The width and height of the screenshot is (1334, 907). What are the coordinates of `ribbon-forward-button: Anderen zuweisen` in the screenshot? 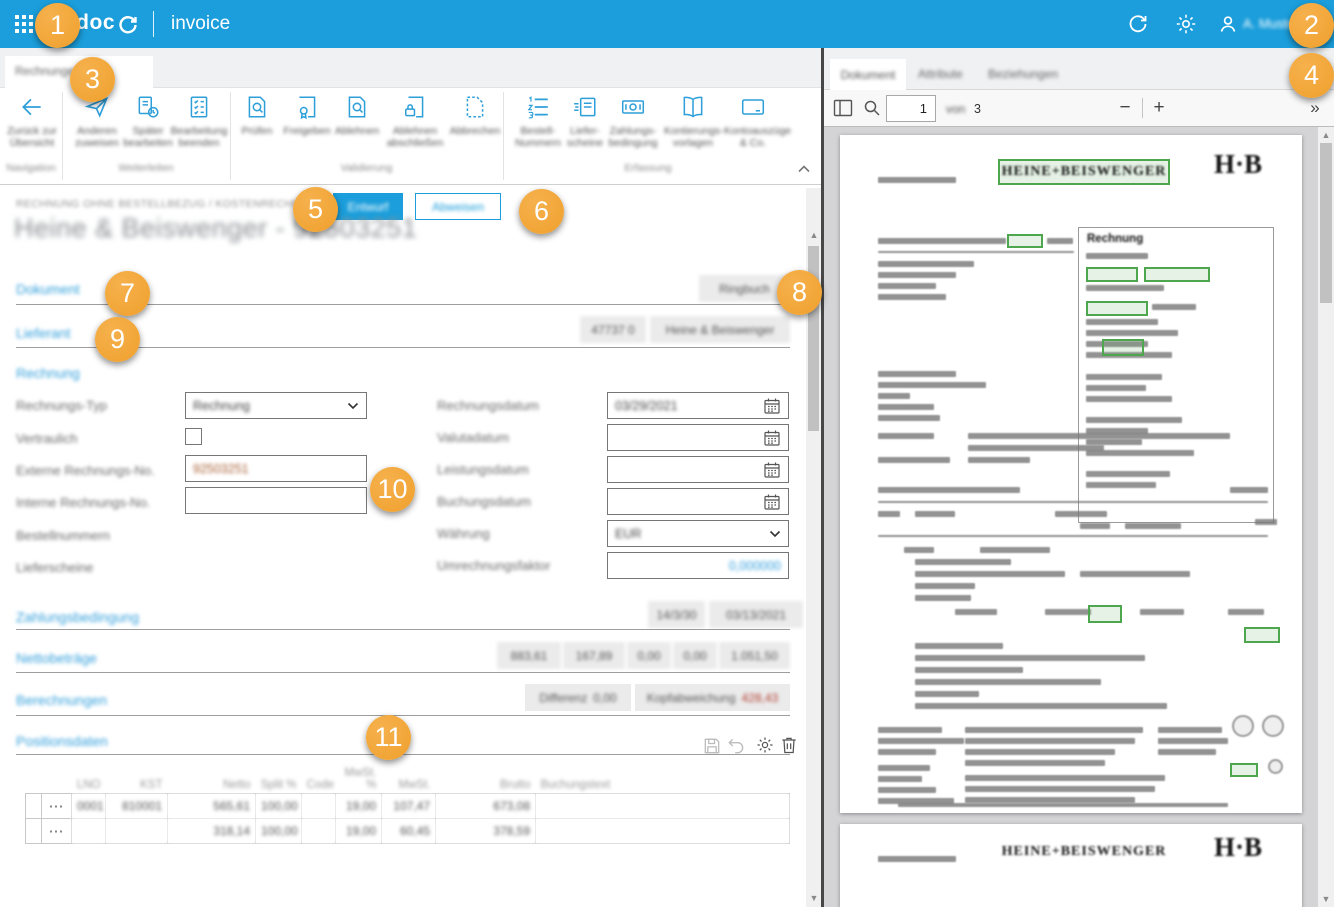 It's located at (97, 121).